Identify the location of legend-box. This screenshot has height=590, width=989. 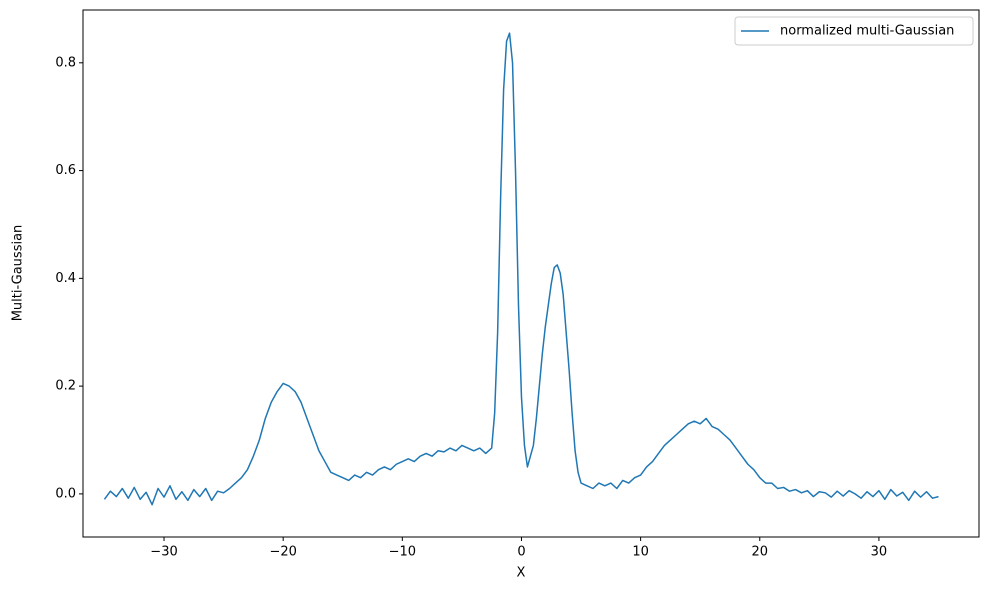
(854, 31).